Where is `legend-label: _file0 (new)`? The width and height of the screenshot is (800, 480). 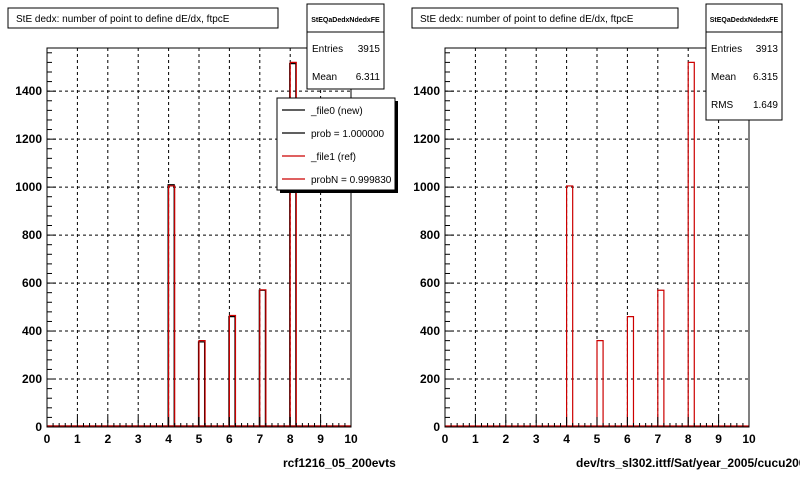 legend-label: _file0 (new) is located at coordinates (336, 111).